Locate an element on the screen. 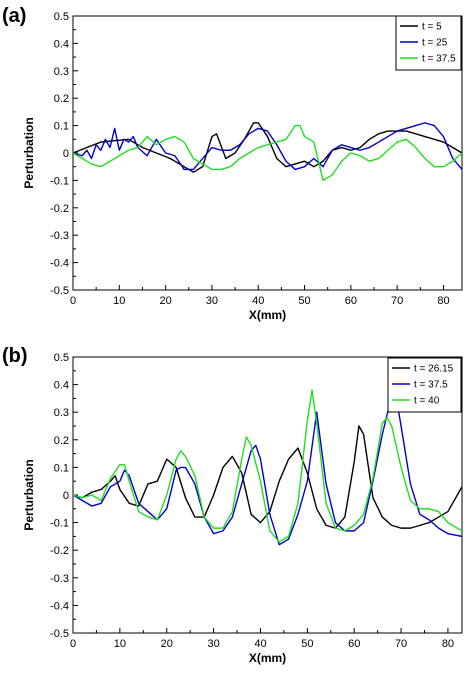 Image resolution: width=474 pixels, height=685 pixels. legend: t = 26.15 t = 37.5 t = 40 is located at coordinates (424, 385).